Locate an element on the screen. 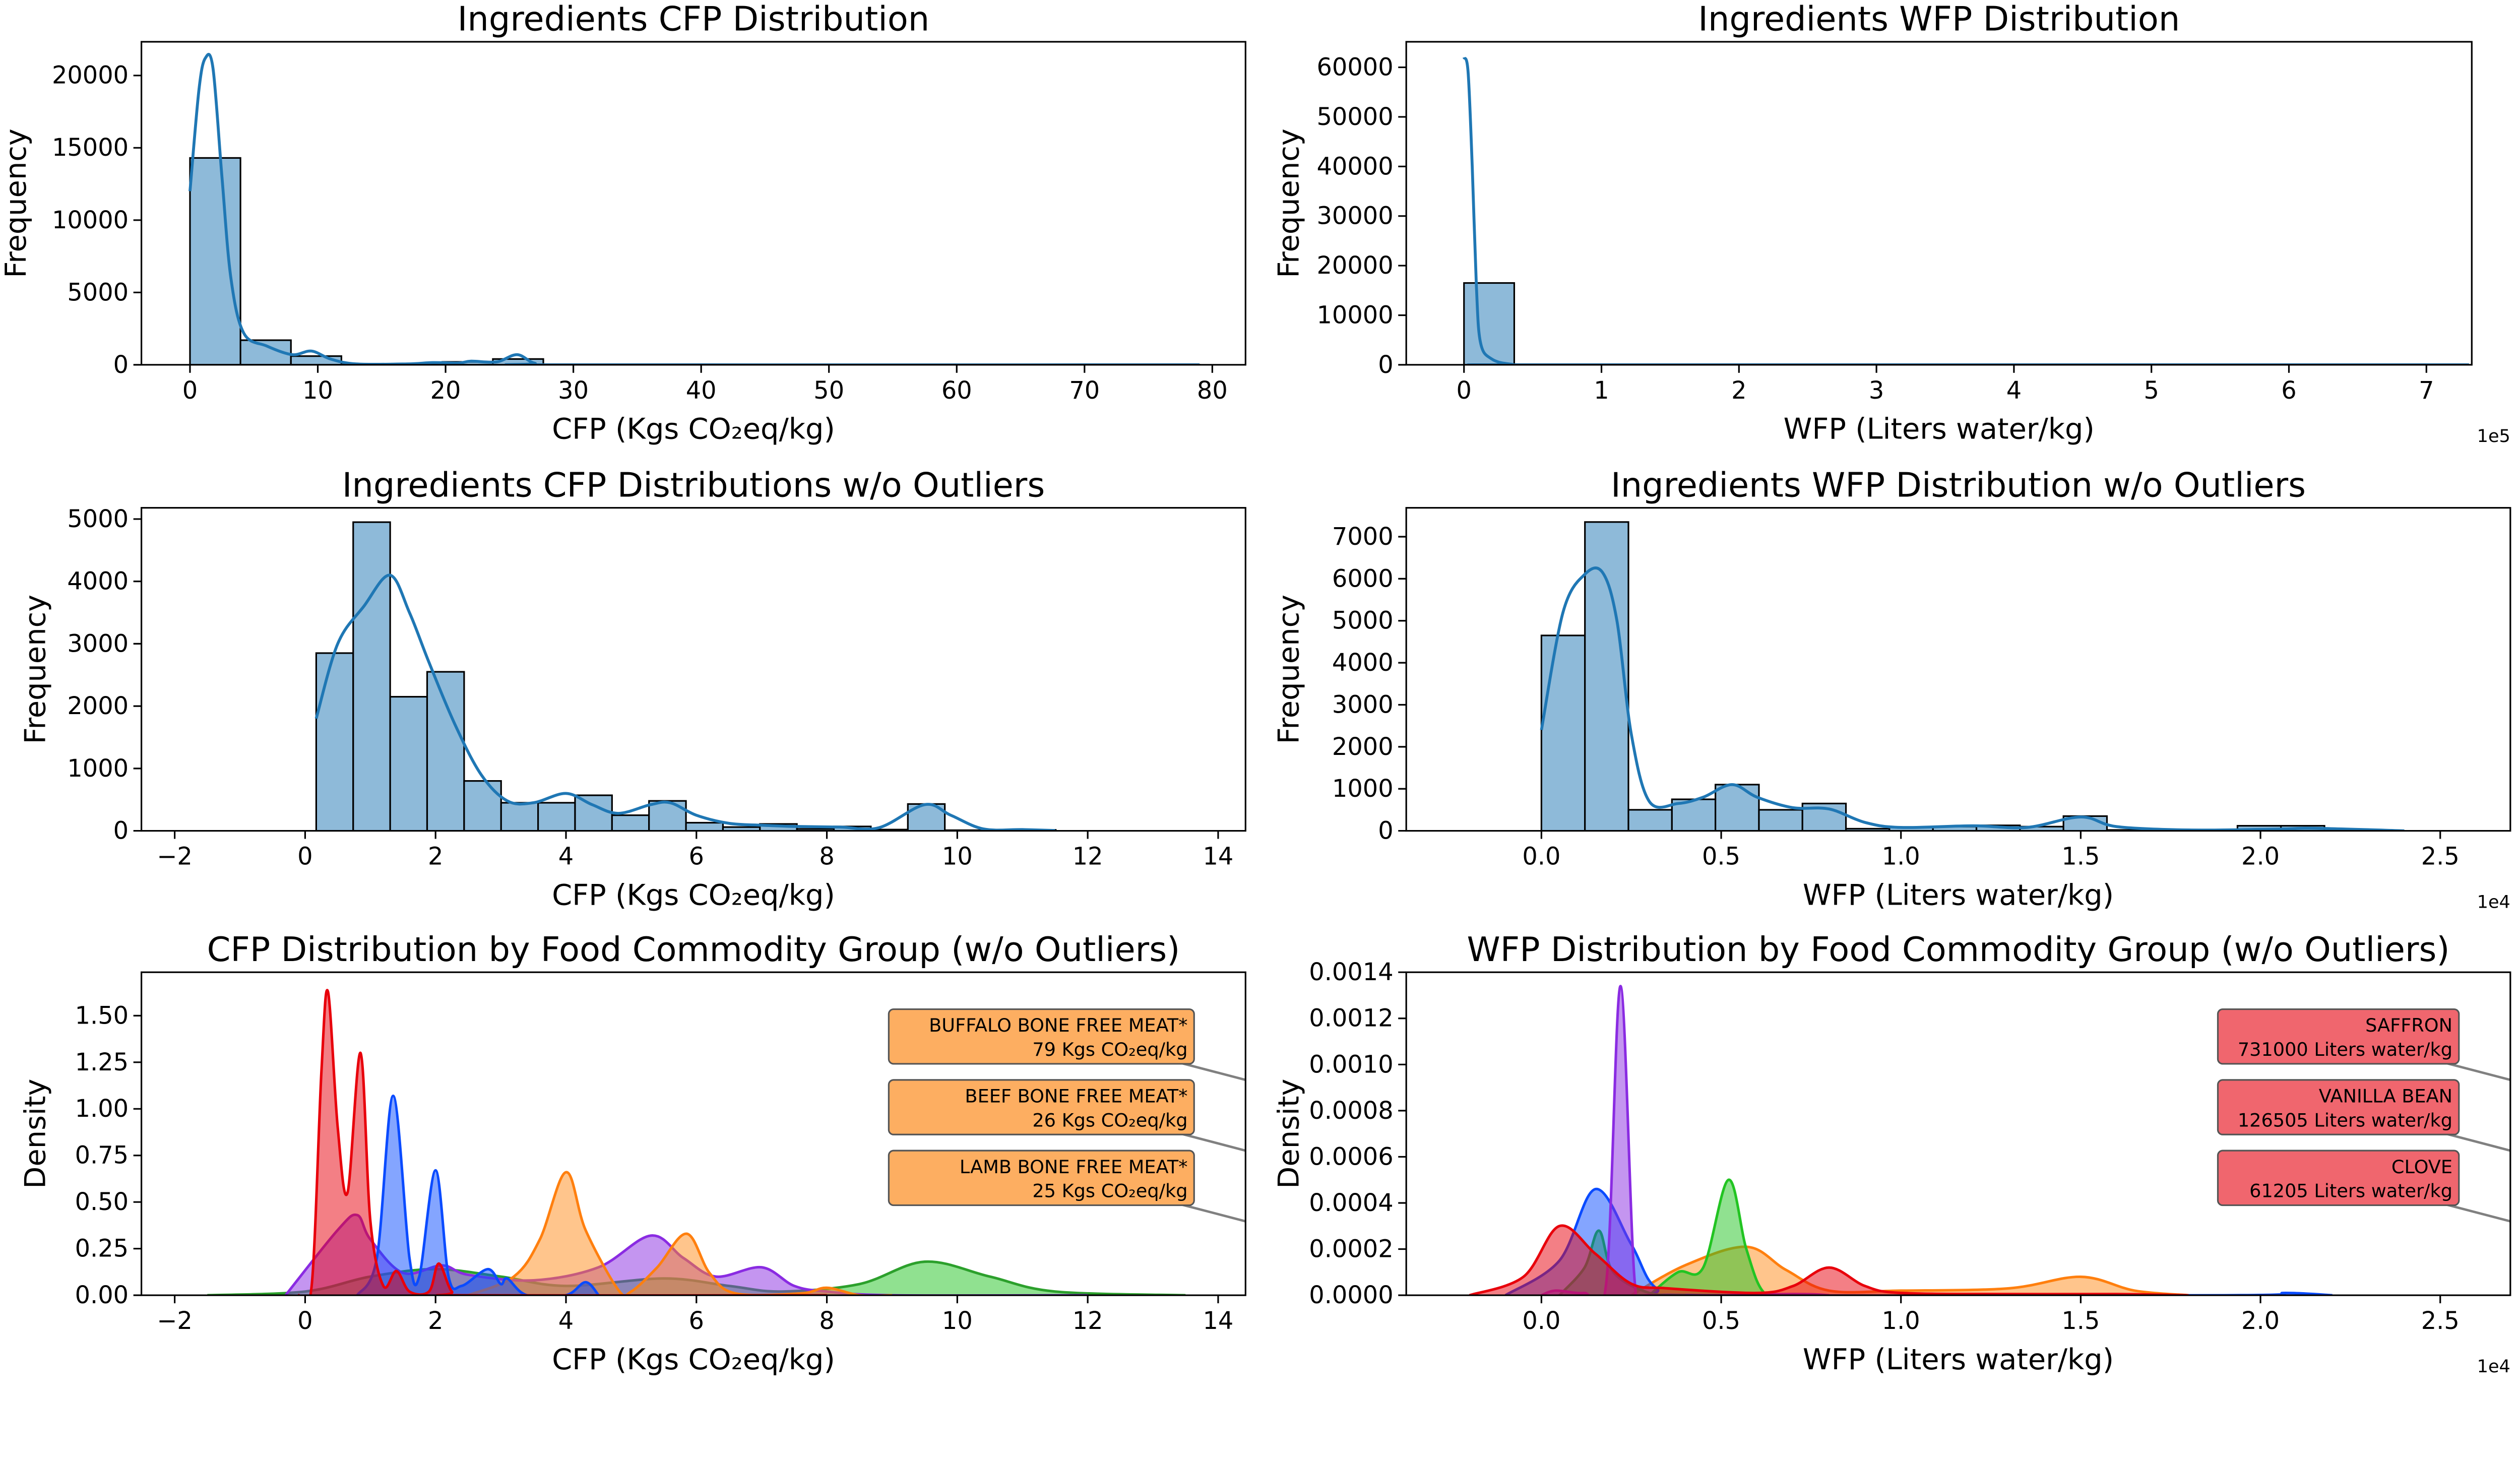 The image size is (2520, 1464). y-tick-label: 60000 is located at coordinates (1354, 68).